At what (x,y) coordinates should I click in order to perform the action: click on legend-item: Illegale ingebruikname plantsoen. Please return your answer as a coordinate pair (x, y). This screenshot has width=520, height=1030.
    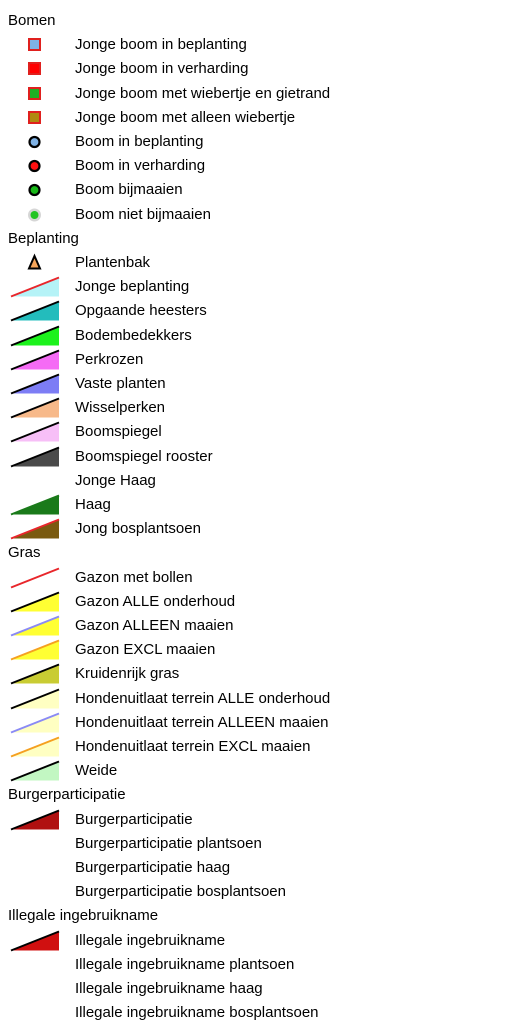
    Looking at the image, I should click on (260, 965).